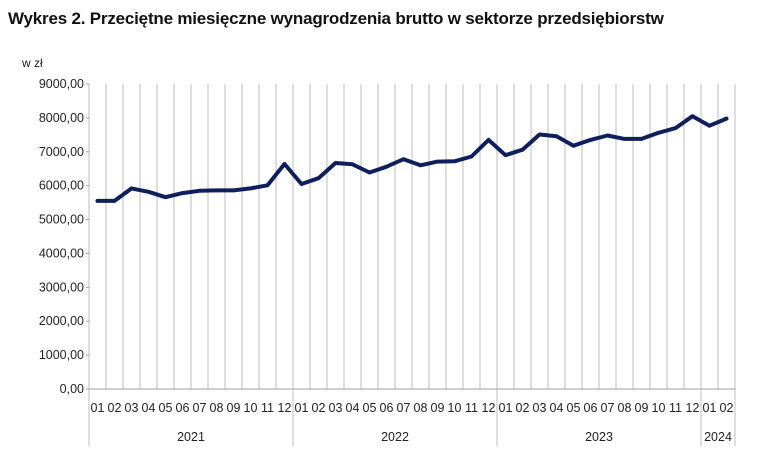  I want to click on y-tick-label: 5000,00, so click(61, 220).